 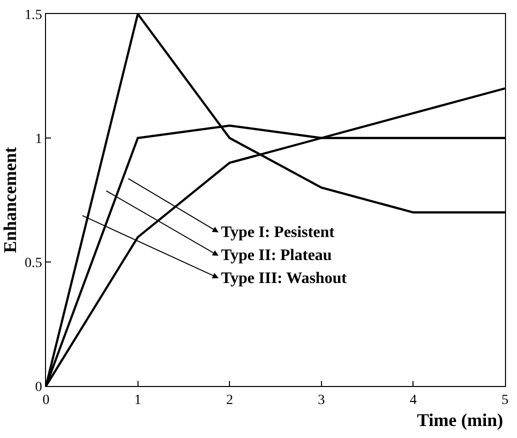 What do you see at coordinates (33, 263) in the screenshot?
I see `y-tick-label: 0.5` at bounding box center [33, 263].